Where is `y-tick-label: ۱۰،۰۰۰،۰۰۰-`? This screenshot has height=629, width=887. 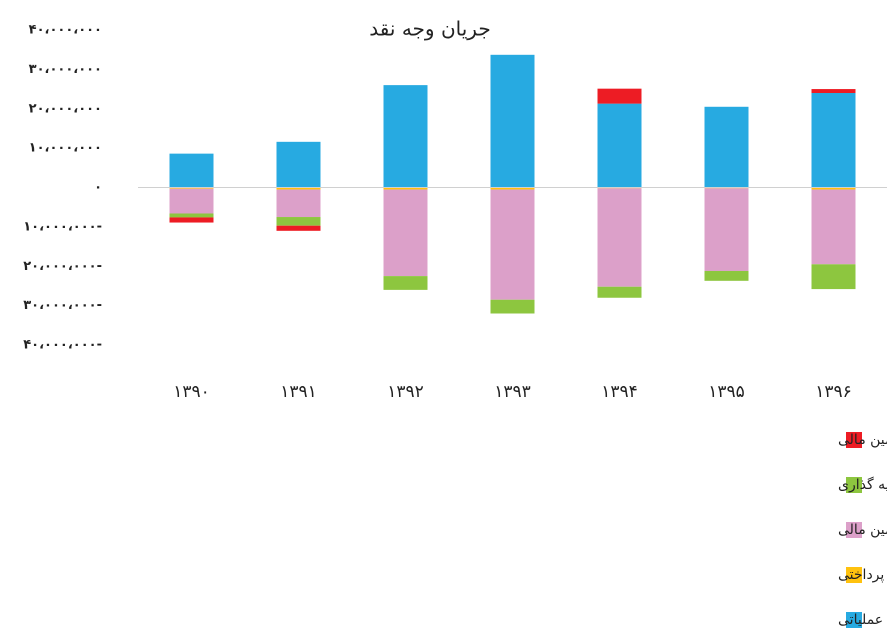
y-tick-label: ۱۰،۰۰۰،۰۰۰- is located at coordinates (62, 226).